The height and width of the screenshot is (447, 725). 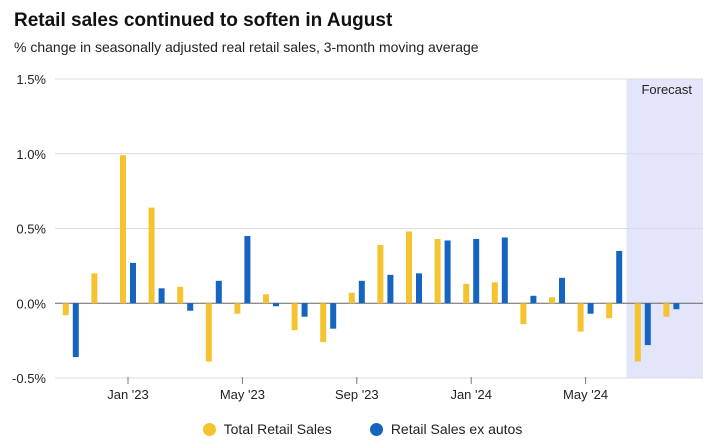 I want to click on y-tick-label: 1.5%, so click(x=31, y=79).